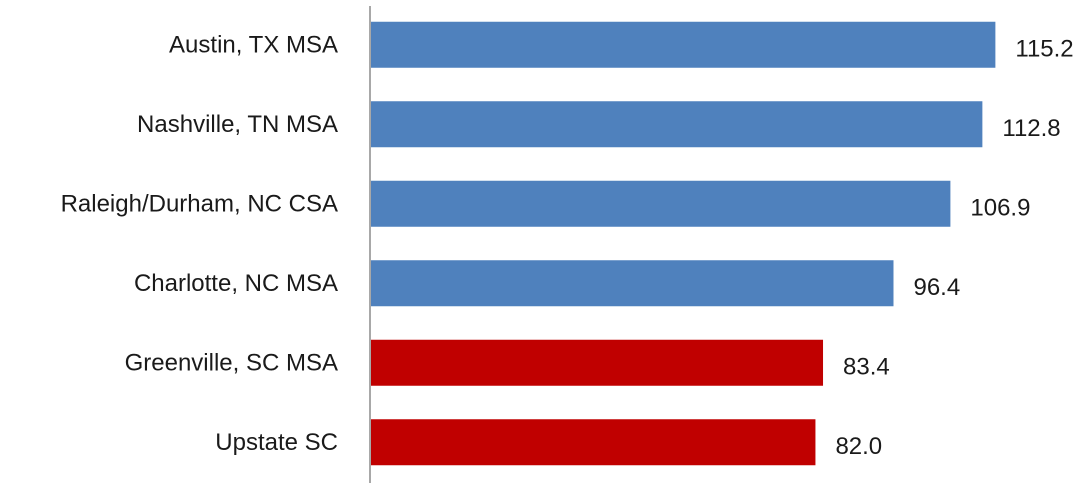 The width and height of the screenshot is (1092, 483). I want to click on data-label: 83.4, so click(866, 366).